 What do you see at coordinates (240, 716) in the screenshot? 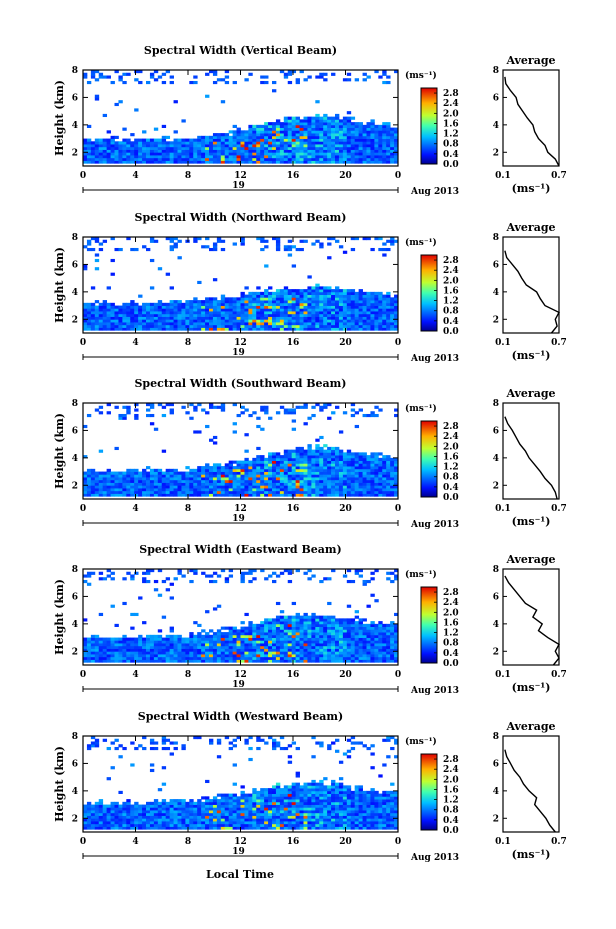
I see `chart-title: Spectral Width (Westward Beam)` at bounding box center [240, 716].